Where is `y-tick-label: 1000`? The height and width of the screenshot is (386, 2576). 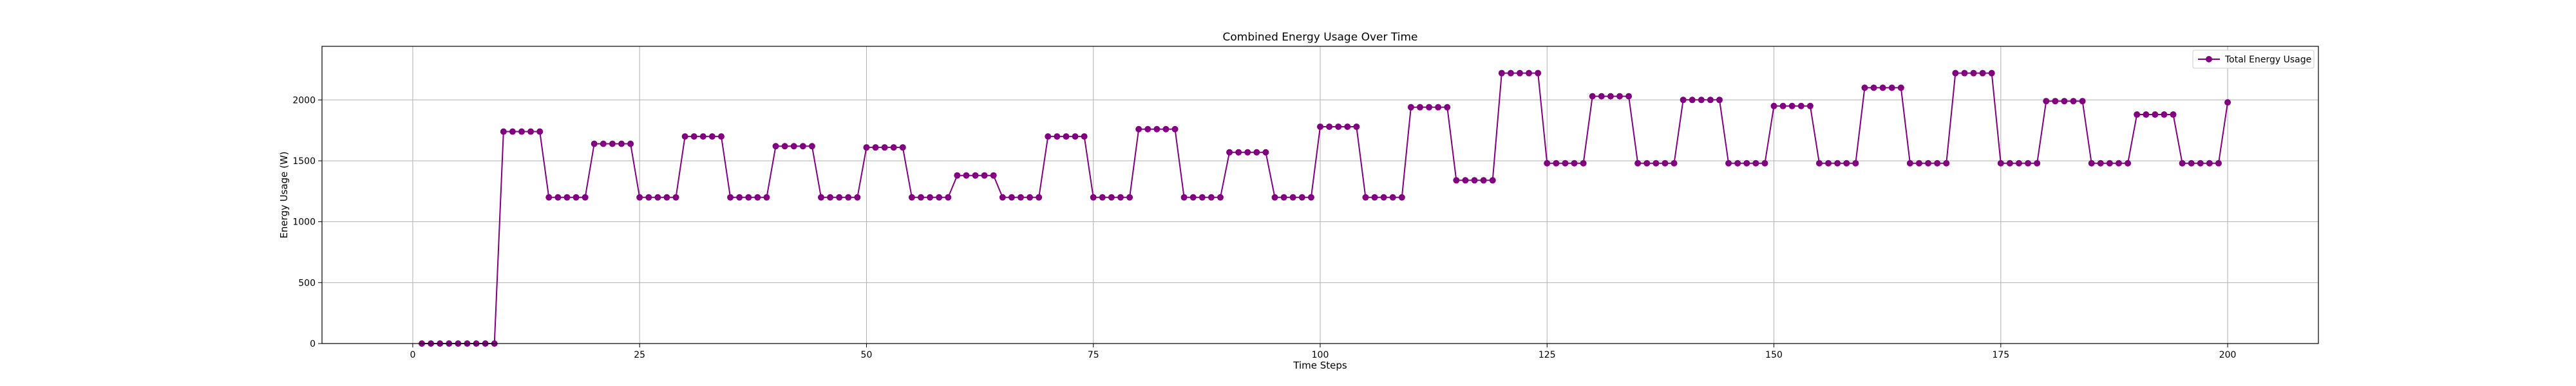 y-tick-label: 1000 is located at coordinates (304, 222).